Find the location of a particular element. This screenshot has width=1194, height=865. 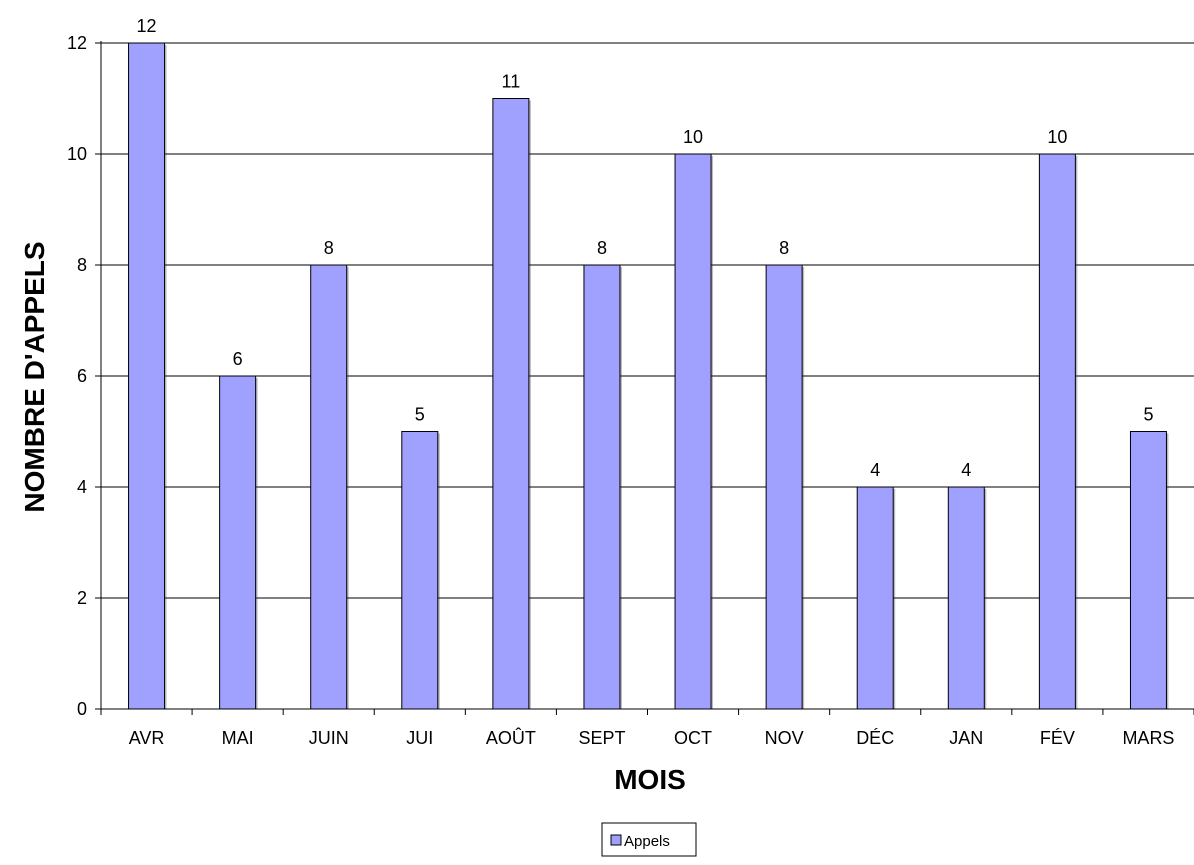

x-tick-label-sept: SEPT is located at coordinates (601, 738).